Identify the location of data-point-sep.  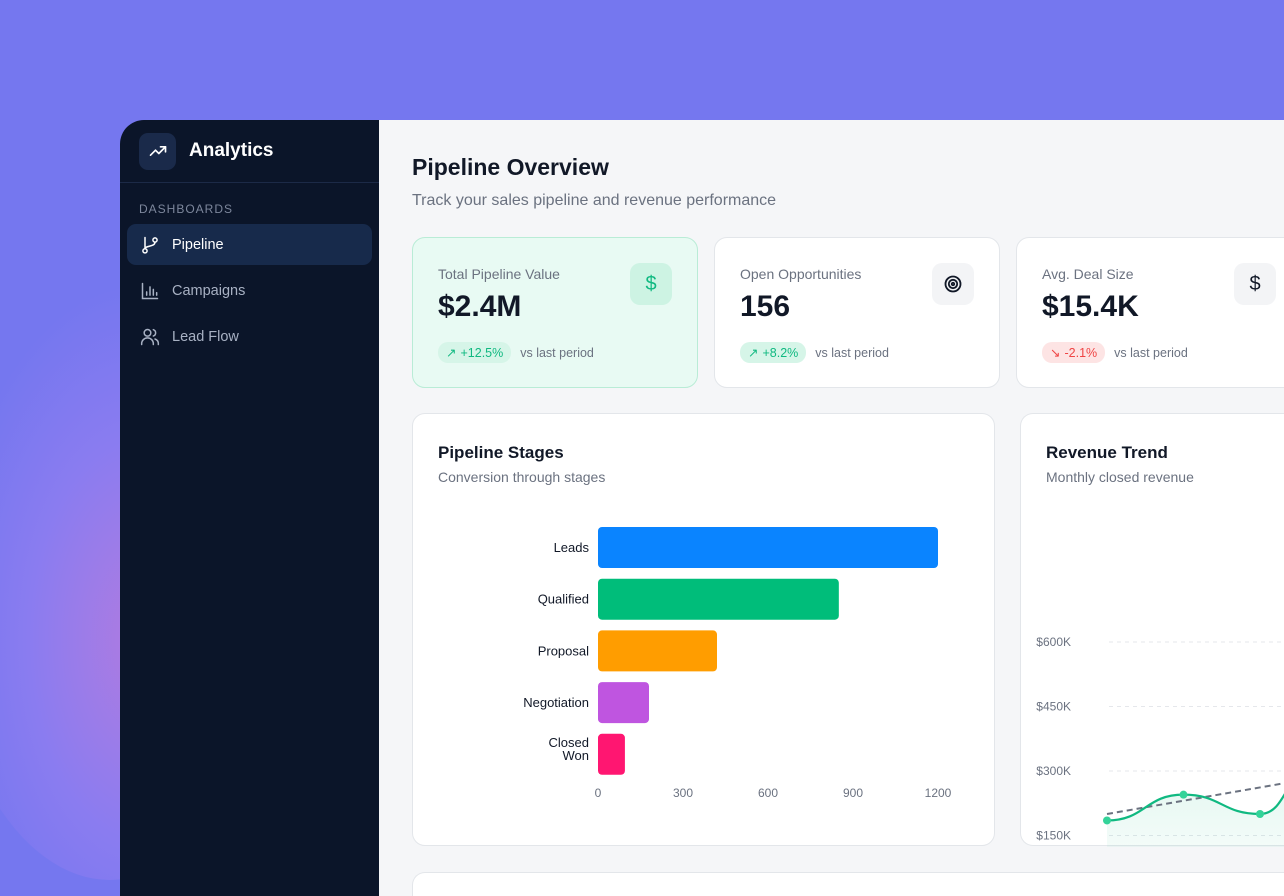
(1260, 814).